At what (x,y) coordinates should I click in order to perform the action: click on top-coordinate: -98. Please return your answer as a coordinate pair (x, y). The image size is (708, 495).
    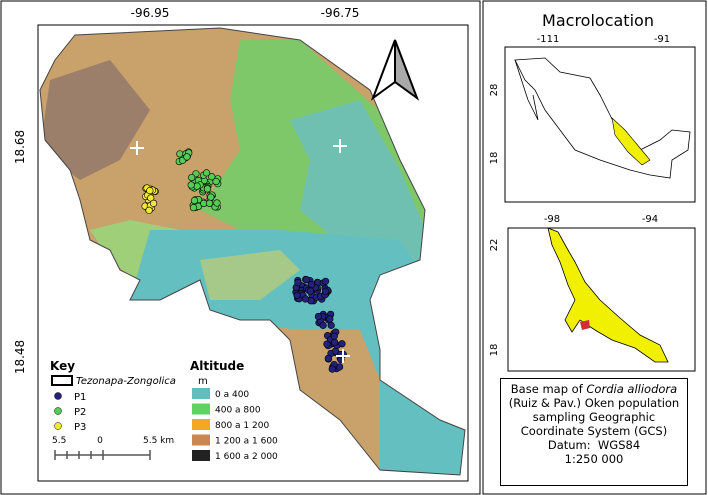
    Looking at the image, I should click on (552, 219).